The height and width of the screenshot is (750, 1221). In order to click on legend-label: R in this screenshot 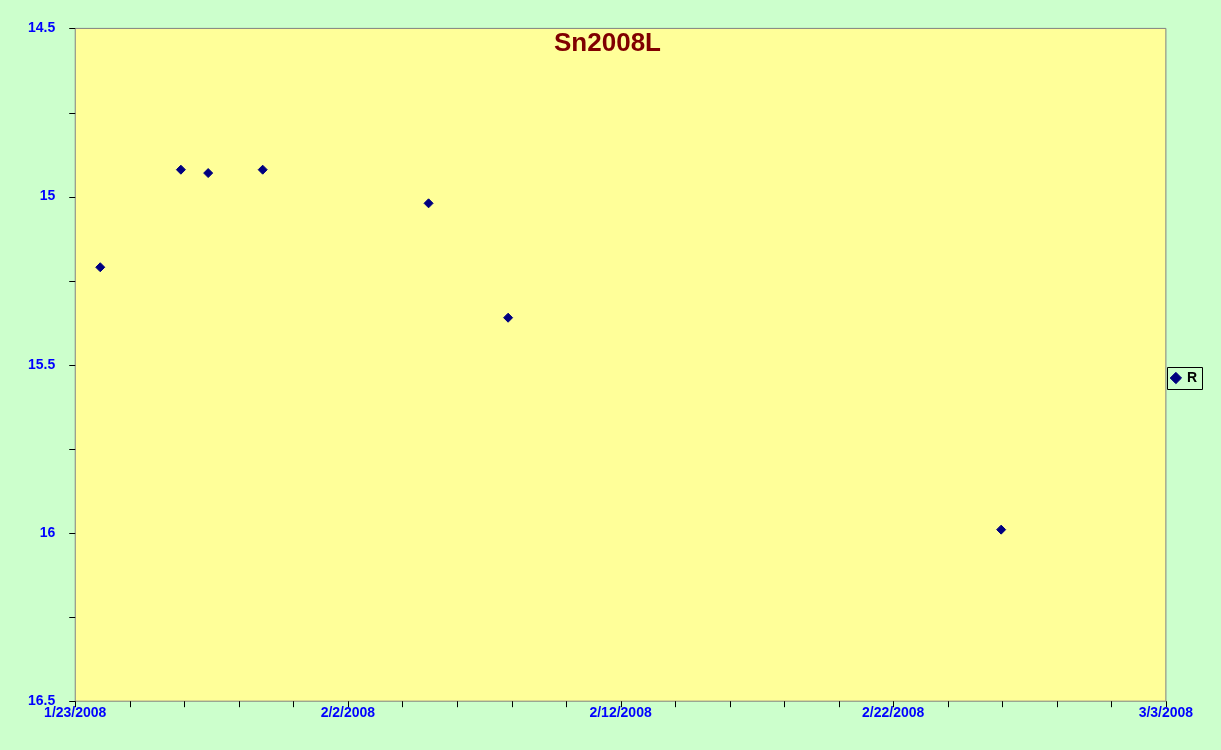, I will do `click(1192, 376)`.